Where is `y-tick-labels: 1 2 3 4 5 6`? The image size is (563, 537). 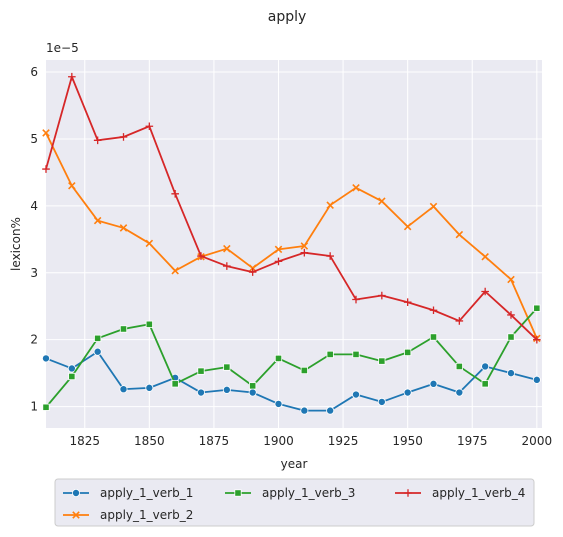
y-tick-labels: 1 2 3 4 5 6 is located at coordinates (34, 239).